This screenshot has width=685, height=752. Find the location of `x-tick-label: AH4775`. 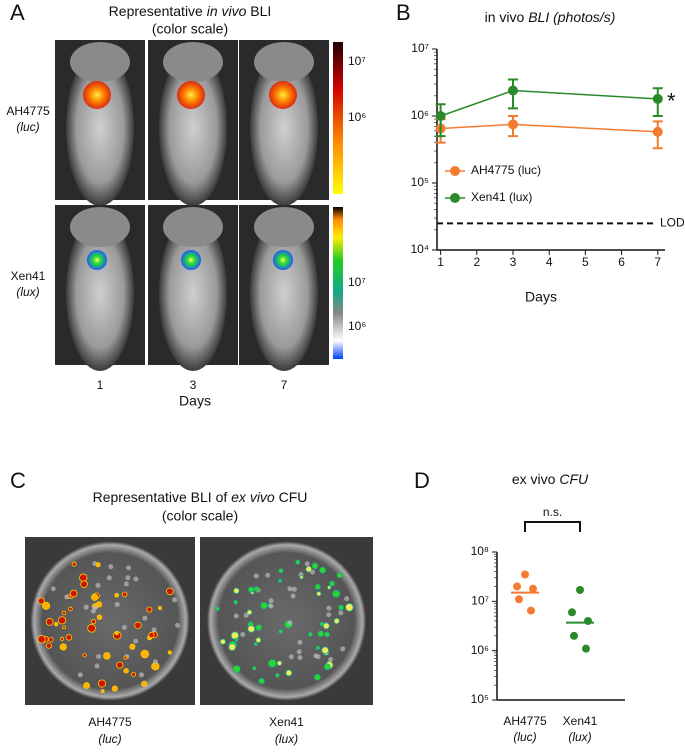

x-tick-label: AH4775 is located at coordinates (525, 721).